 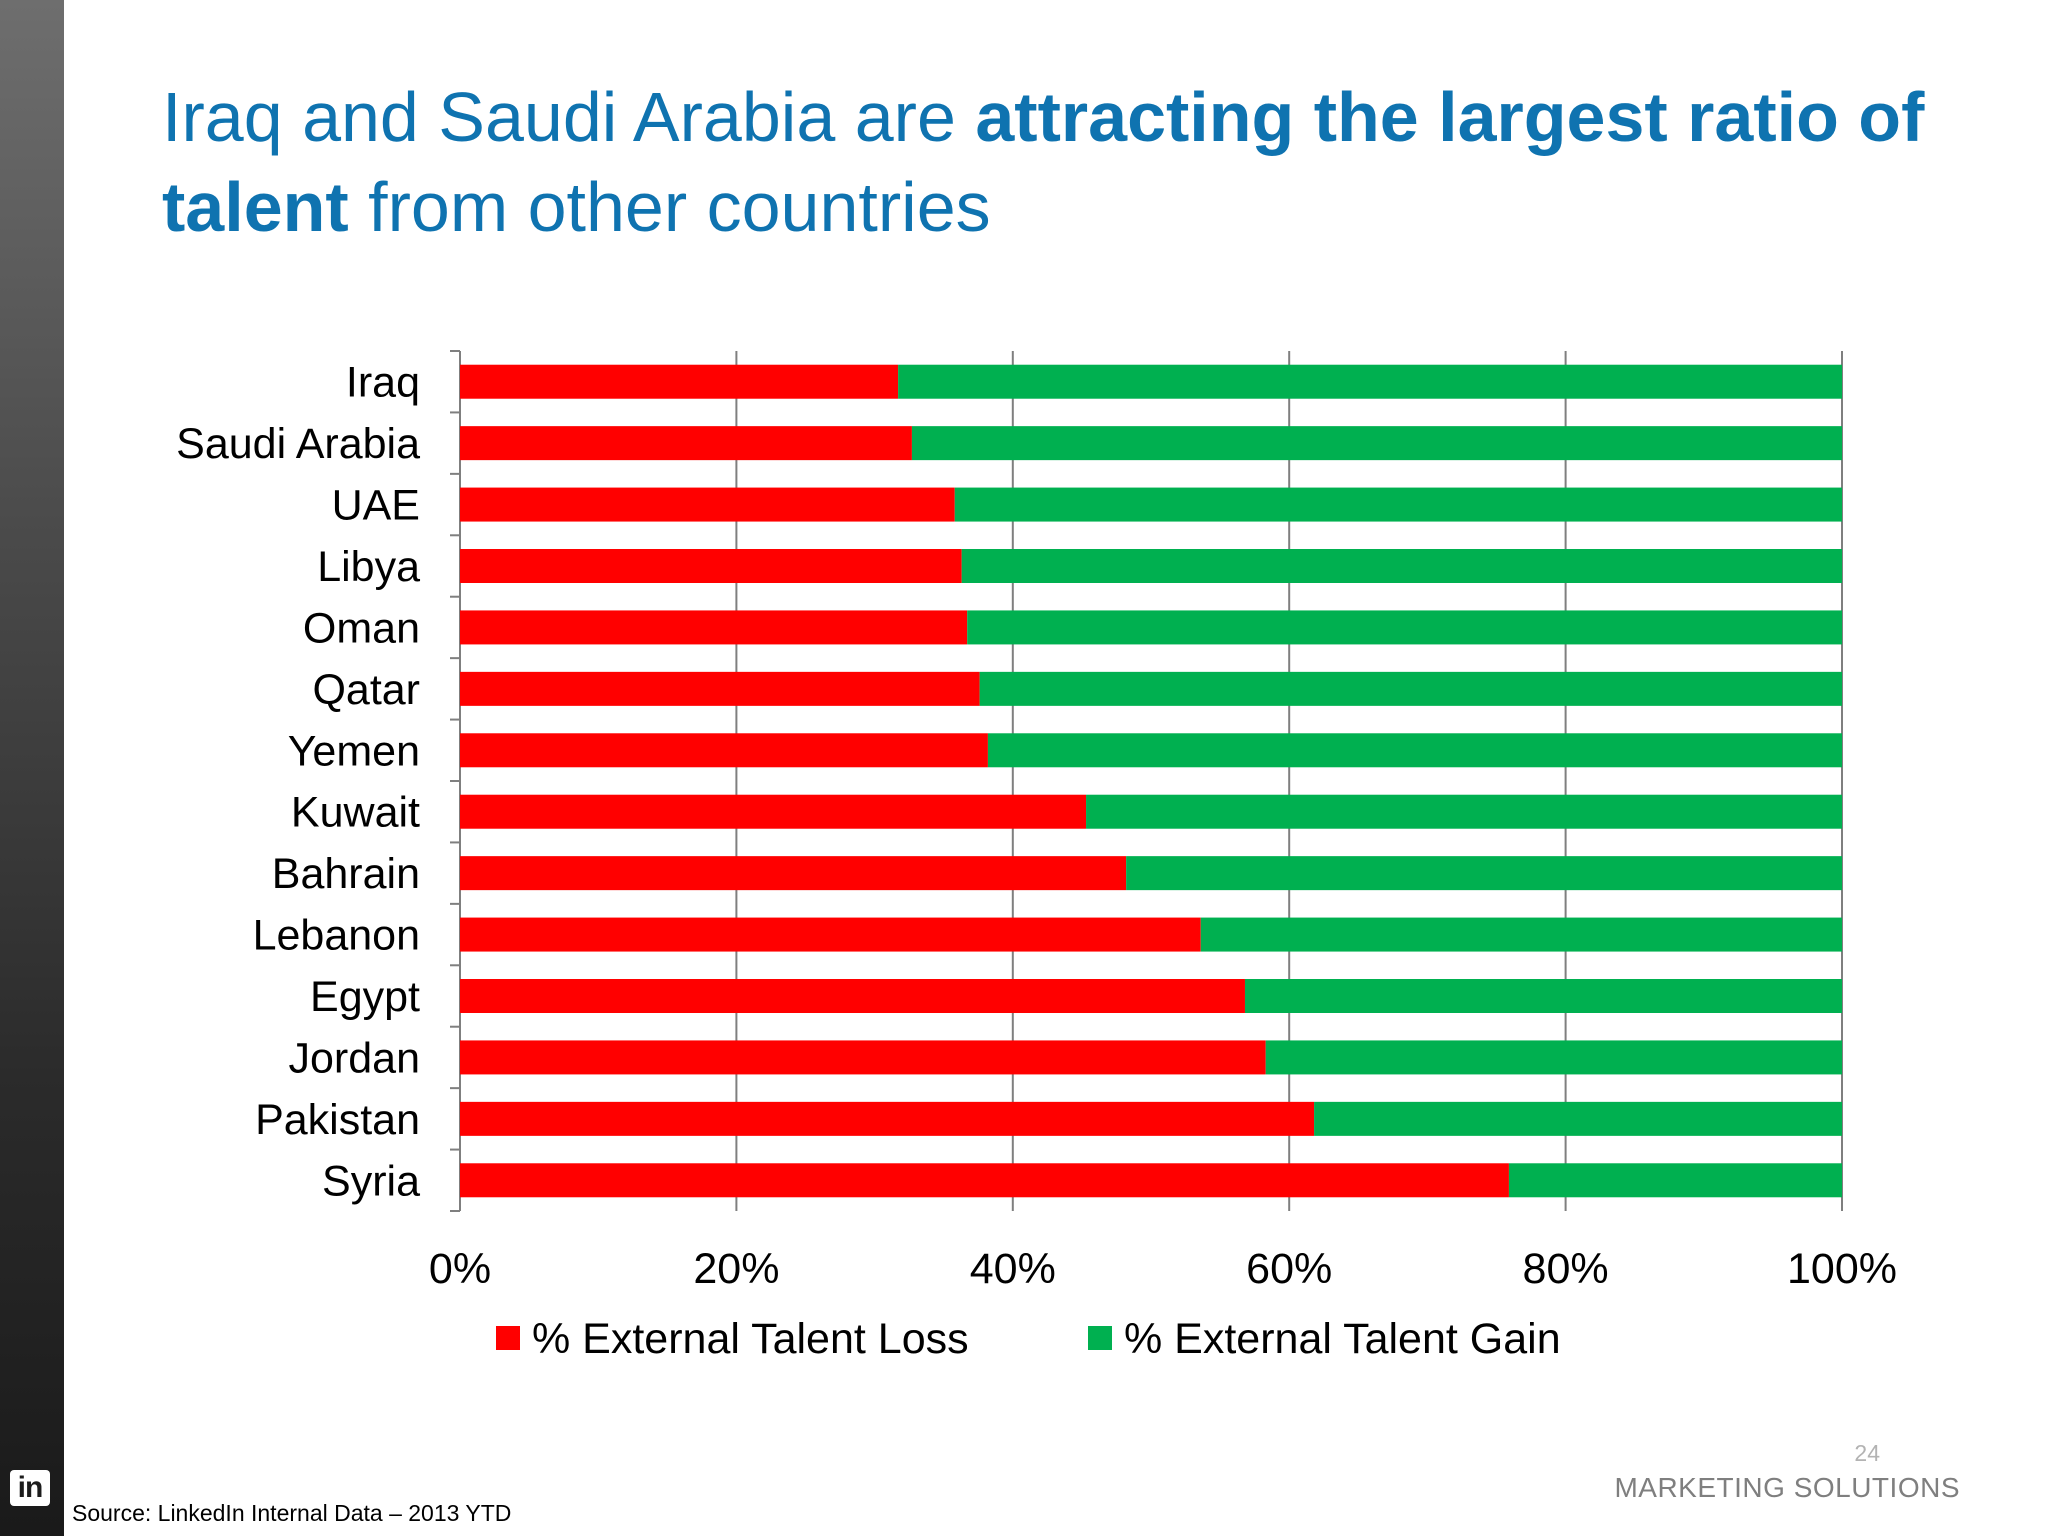 What do you see at coordinates (371, 1181) in the screenshot?
I see `category-label: Syria` at bounding box center [371, 1181].